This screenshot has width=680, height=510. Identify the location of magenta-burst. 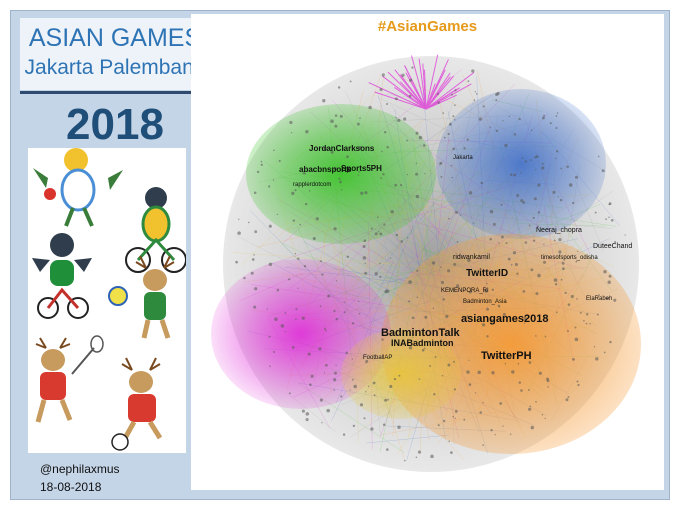
(421, 82).